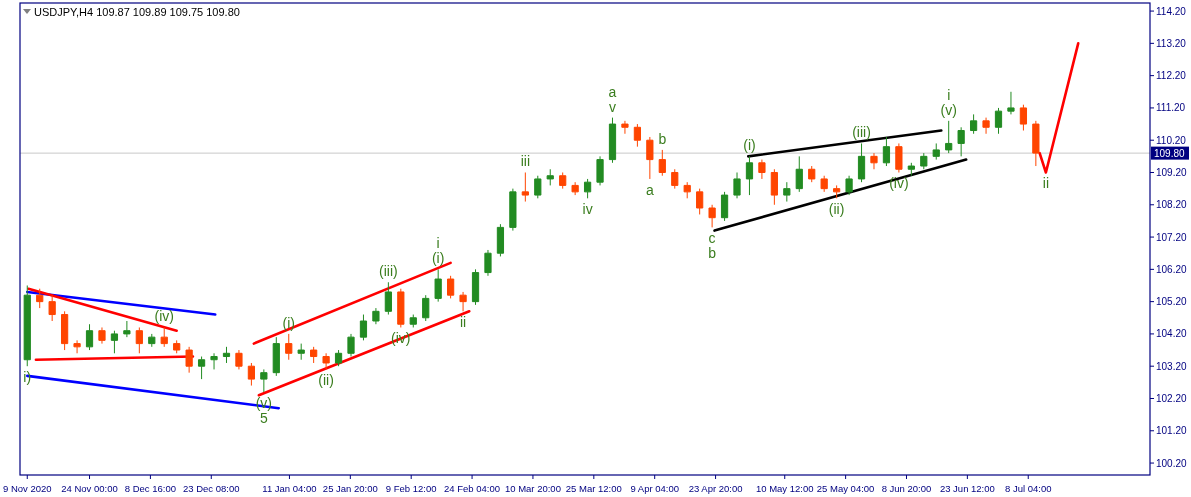  Describe the element at coordinates (715, 488) in the screenshot. I see `x-tick-label: 23 Apr 20:00` at that location.